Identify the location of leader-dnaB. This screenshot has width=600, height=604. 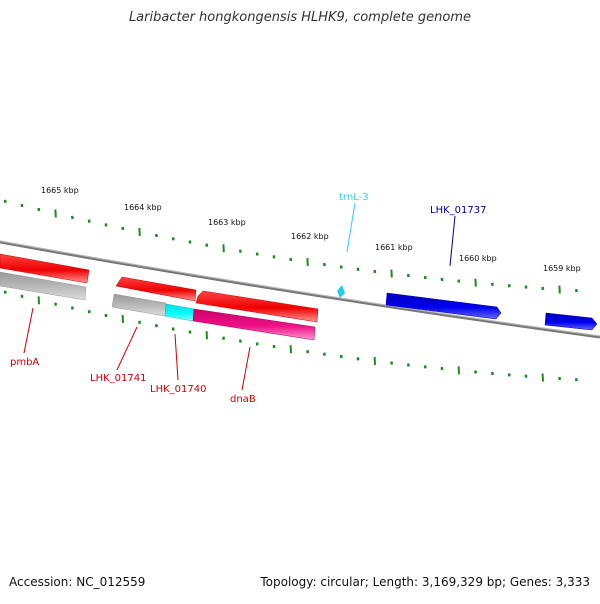
(246, 368).